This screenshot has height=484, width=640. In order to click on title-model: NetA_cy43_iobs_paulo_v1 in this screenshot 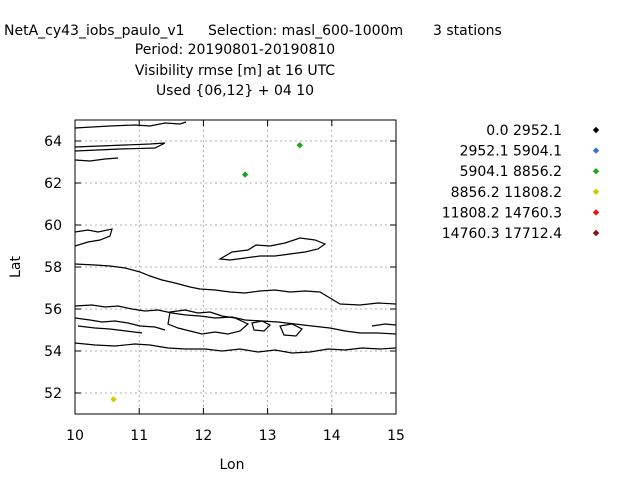, I will do `click(94, 31)`.